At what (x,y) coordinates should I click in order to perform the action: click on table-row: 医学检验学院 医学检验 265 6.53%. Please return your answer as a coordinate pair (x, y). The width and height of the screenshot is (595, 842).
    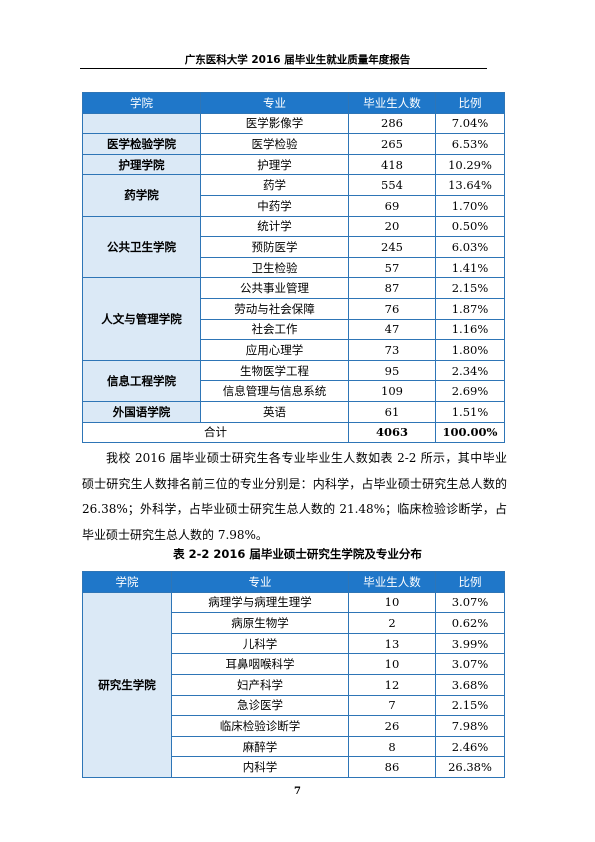
    Looking at the image, I should click on (293, 144).